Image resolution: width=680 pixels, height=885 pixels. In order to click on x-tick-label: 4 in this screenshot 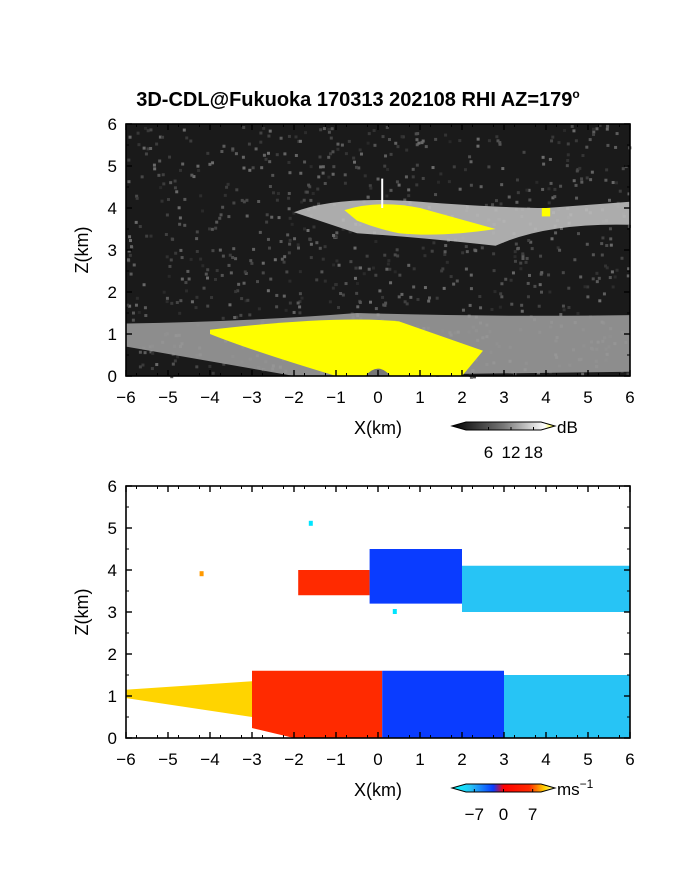, I will do `click(545, 759)`.